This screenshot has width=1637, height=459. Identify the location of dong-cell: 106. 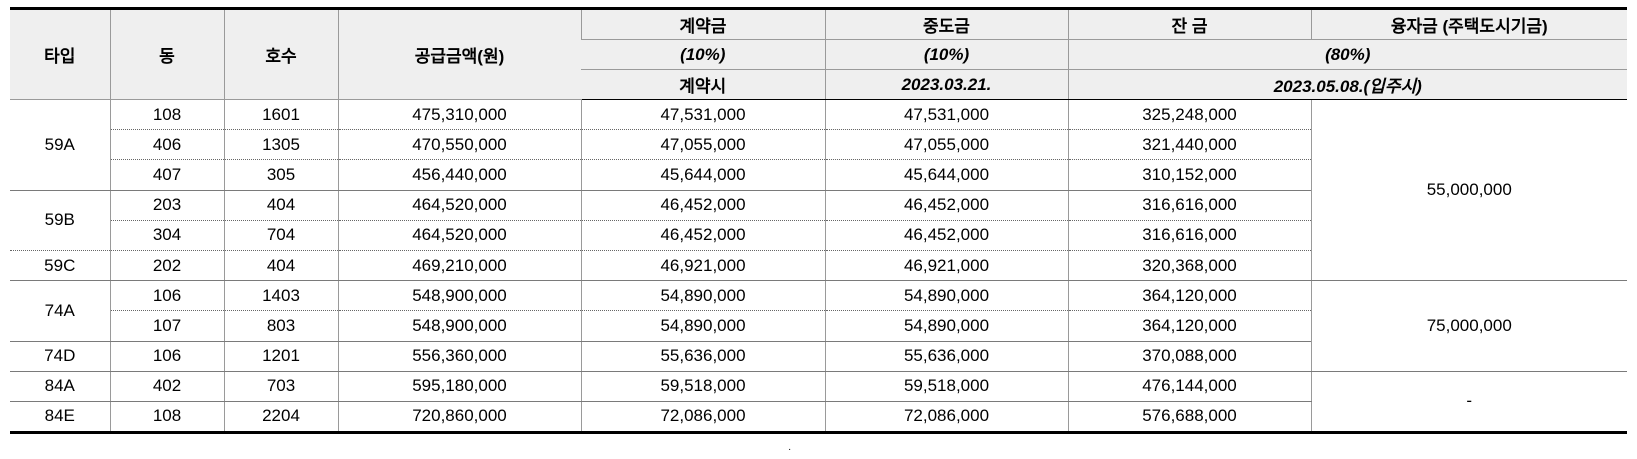
(166, 296).